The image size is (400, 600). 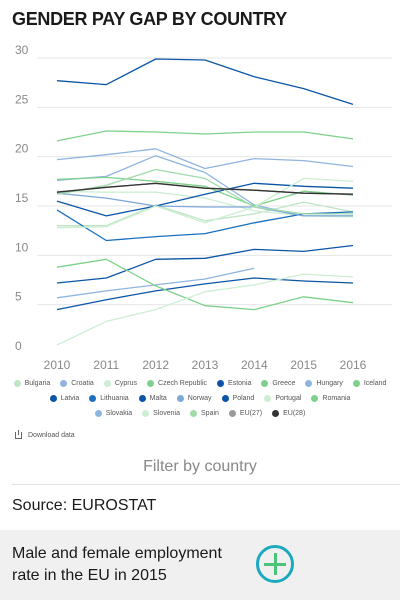 I want to click on series-line-iceland, so click(x=205, y=191).